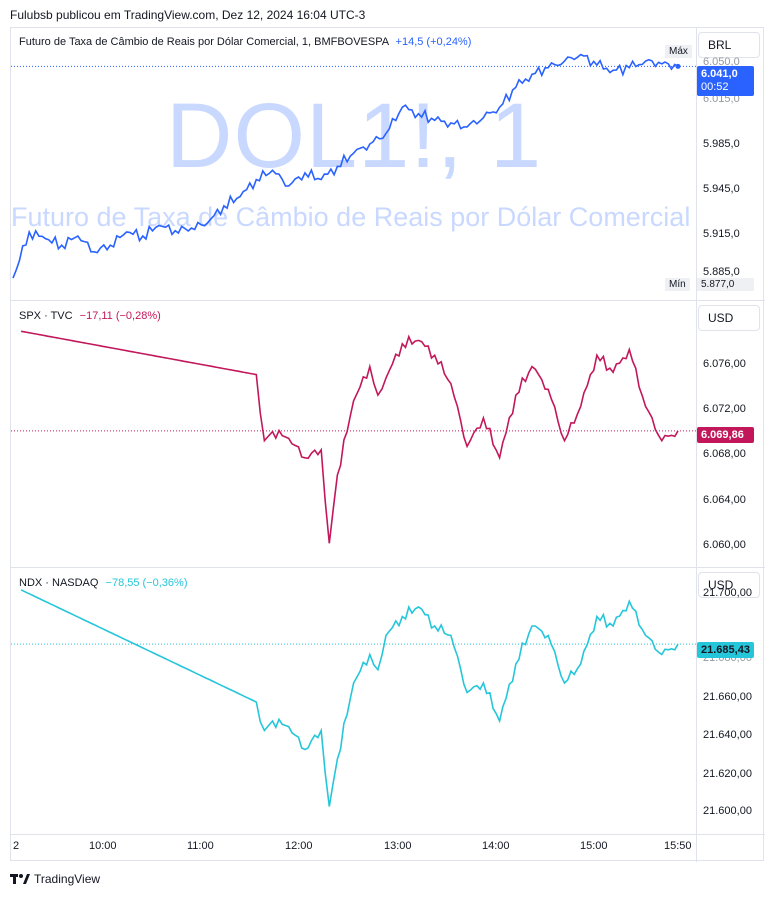 This screenshot has width=774, height=897. What do you see at coordinates (146, 583) in the screenshot?
I see `legend-ndx-change: −78,55 (−0,36%)` at bounding box center [146, 583].